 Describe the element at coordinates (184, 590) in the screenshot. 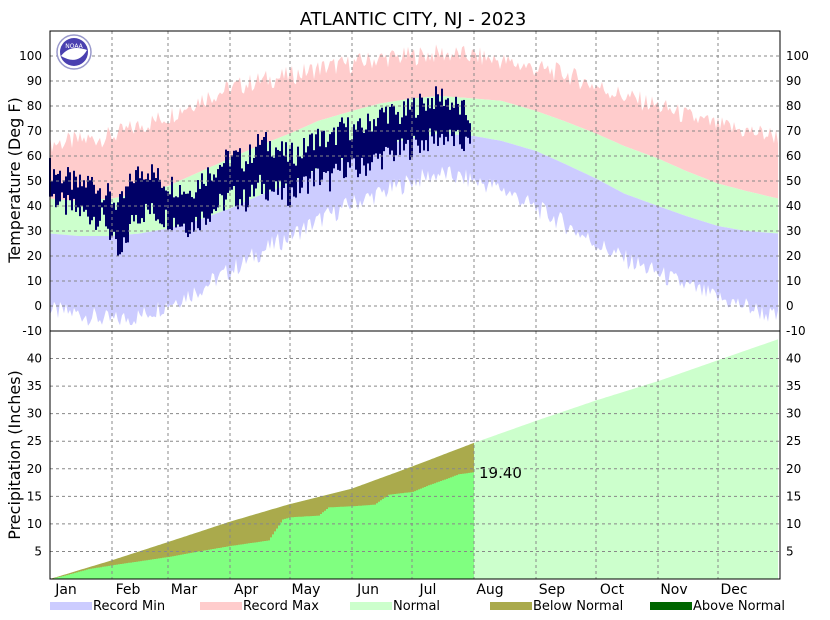

I see `month-label: Mar` at that location.